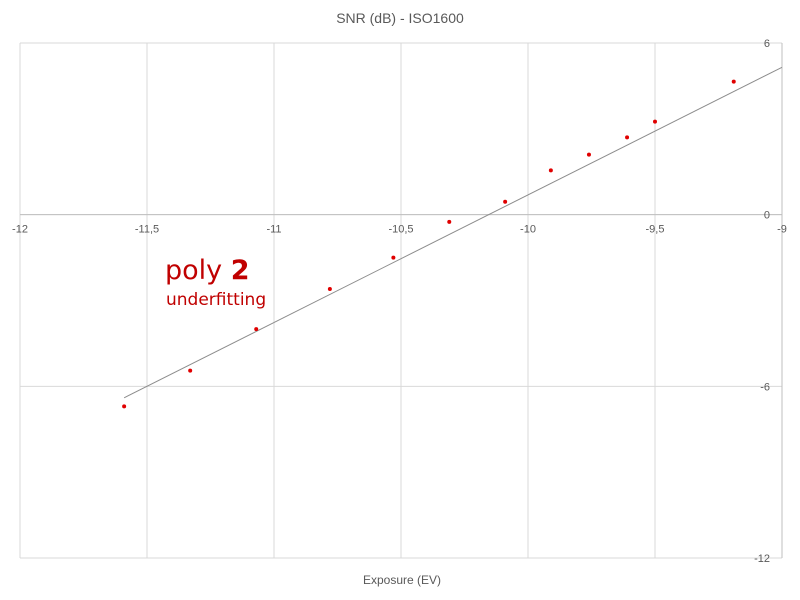 The image size is (800, 600). What do you see at coordinates (762, 301) in the screenshot?
I see `y-tick-labels: 6 0 -6 -12` at bounding box center [762, 301].